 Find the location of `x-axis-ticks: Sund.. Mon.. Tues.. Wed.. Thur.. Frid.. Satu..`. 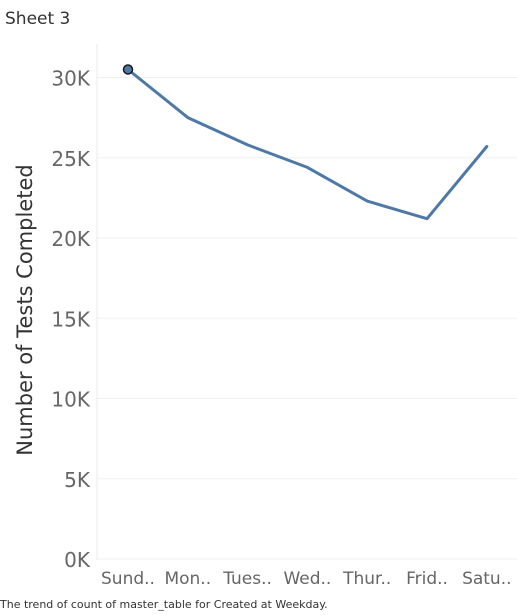

x-axis-ticks: Sund.. Mon.. Tues.. Wed.. Thur.. Frid.. Satu.. is located at coordinates (306, 579).